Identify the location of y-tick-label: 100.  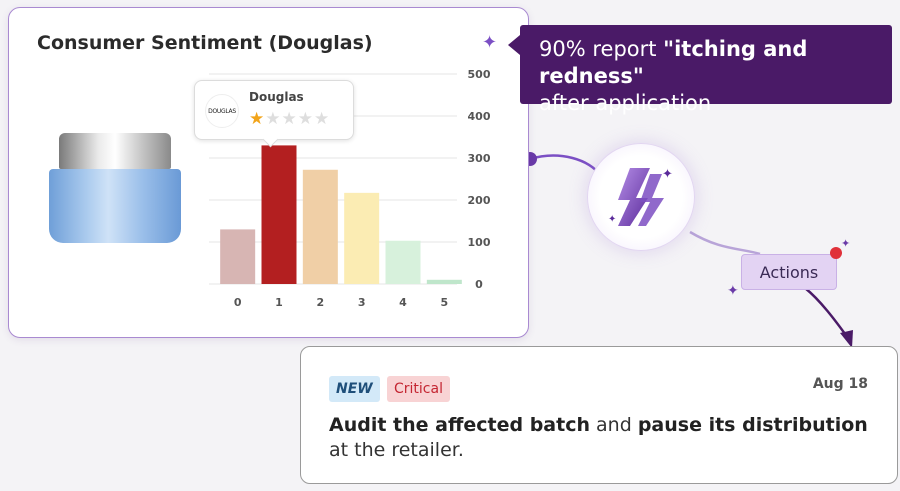
(479, 242).